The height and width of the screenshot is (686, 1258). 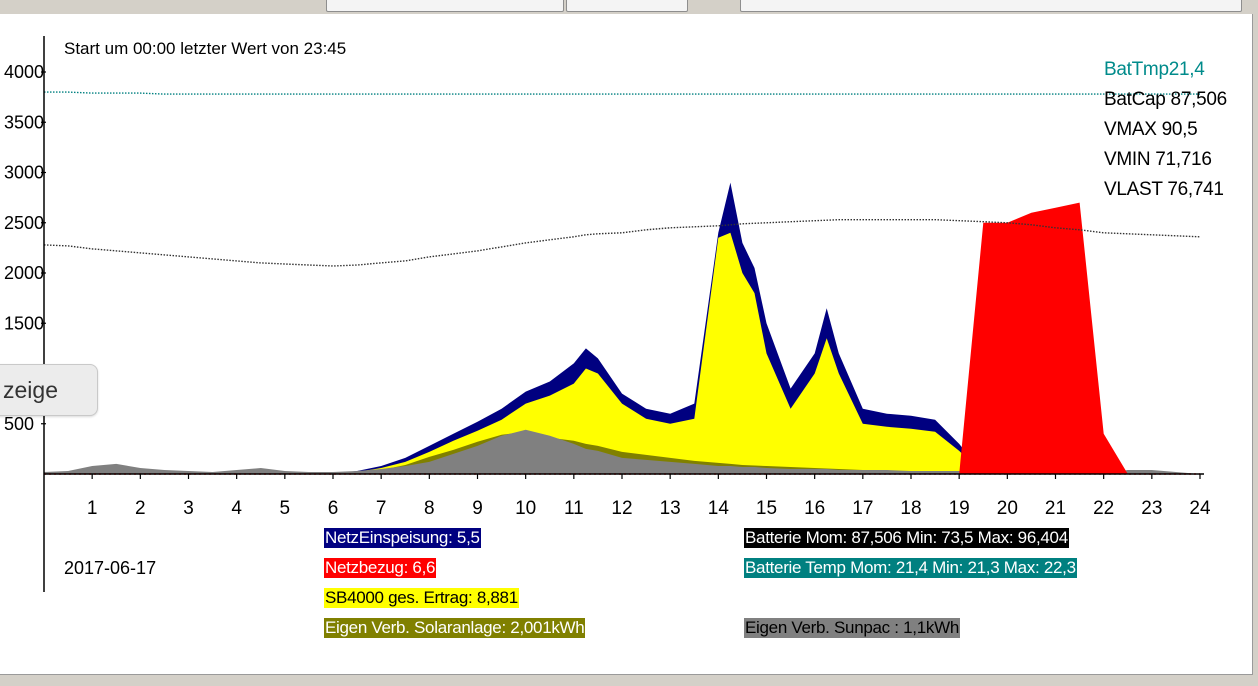 I want to click on y-tick-label: 500, so click(x=19, y=424).